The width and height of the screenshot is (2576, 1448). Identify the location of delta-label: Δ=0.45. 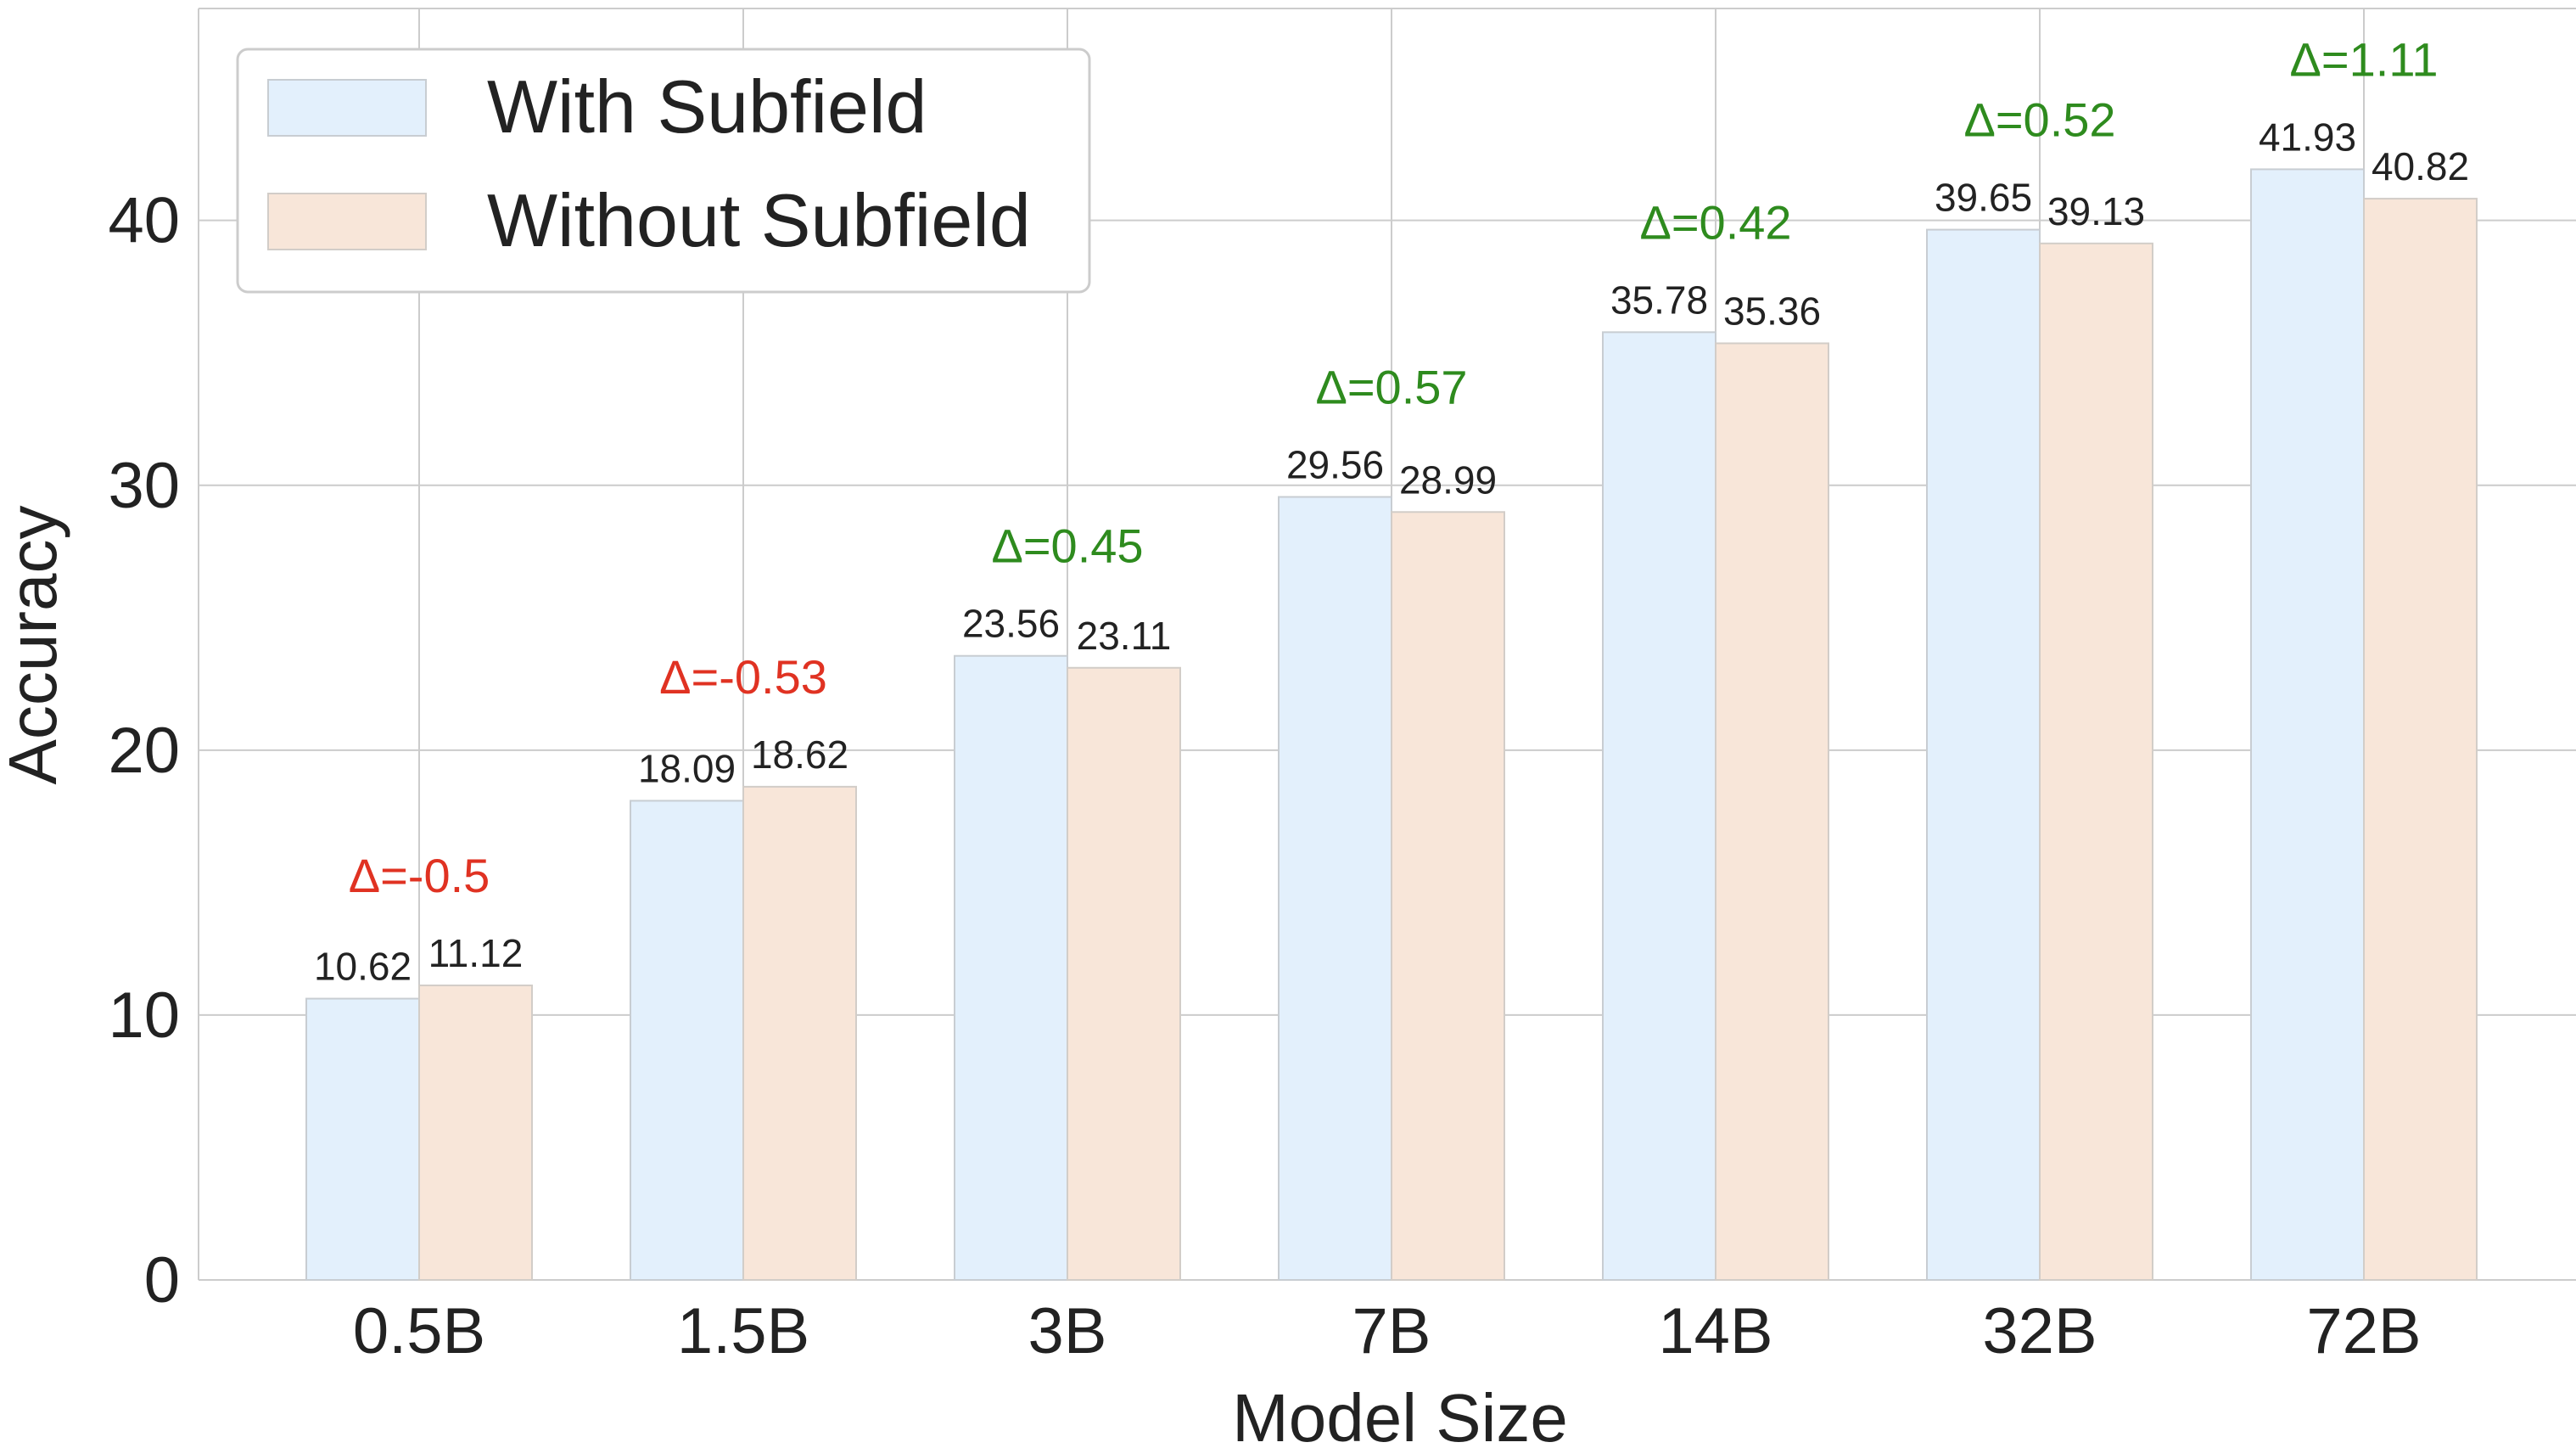
(1067, 546).